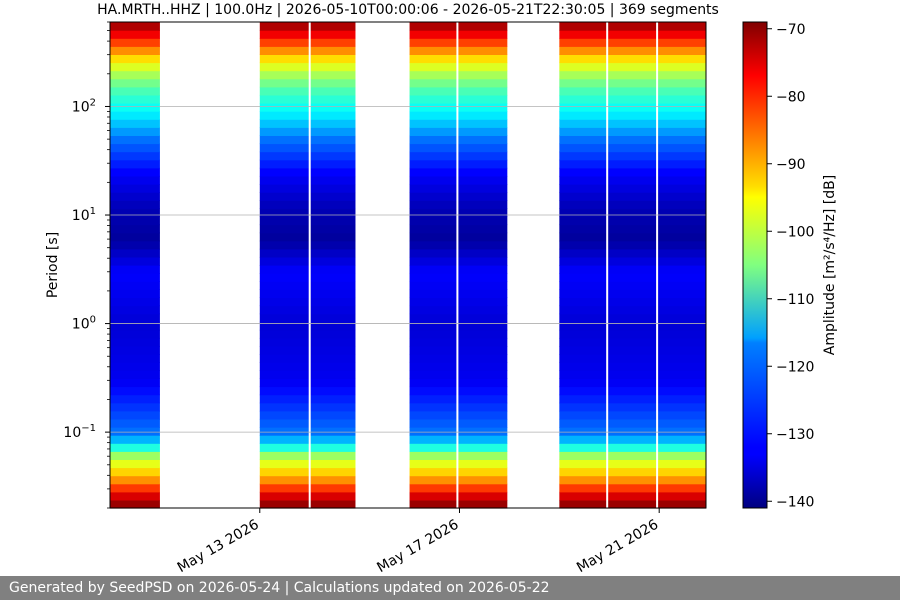  I want to click on x-tick-label: May 13 2026, so click(218, 546).